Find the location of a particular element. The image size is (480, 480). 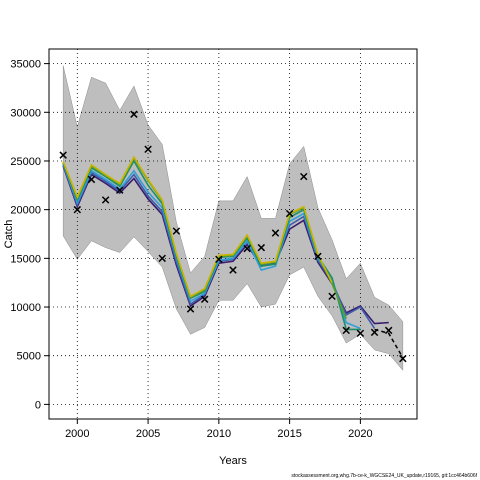

y-tick-label: 5000 is located at coordinates (29, 357).